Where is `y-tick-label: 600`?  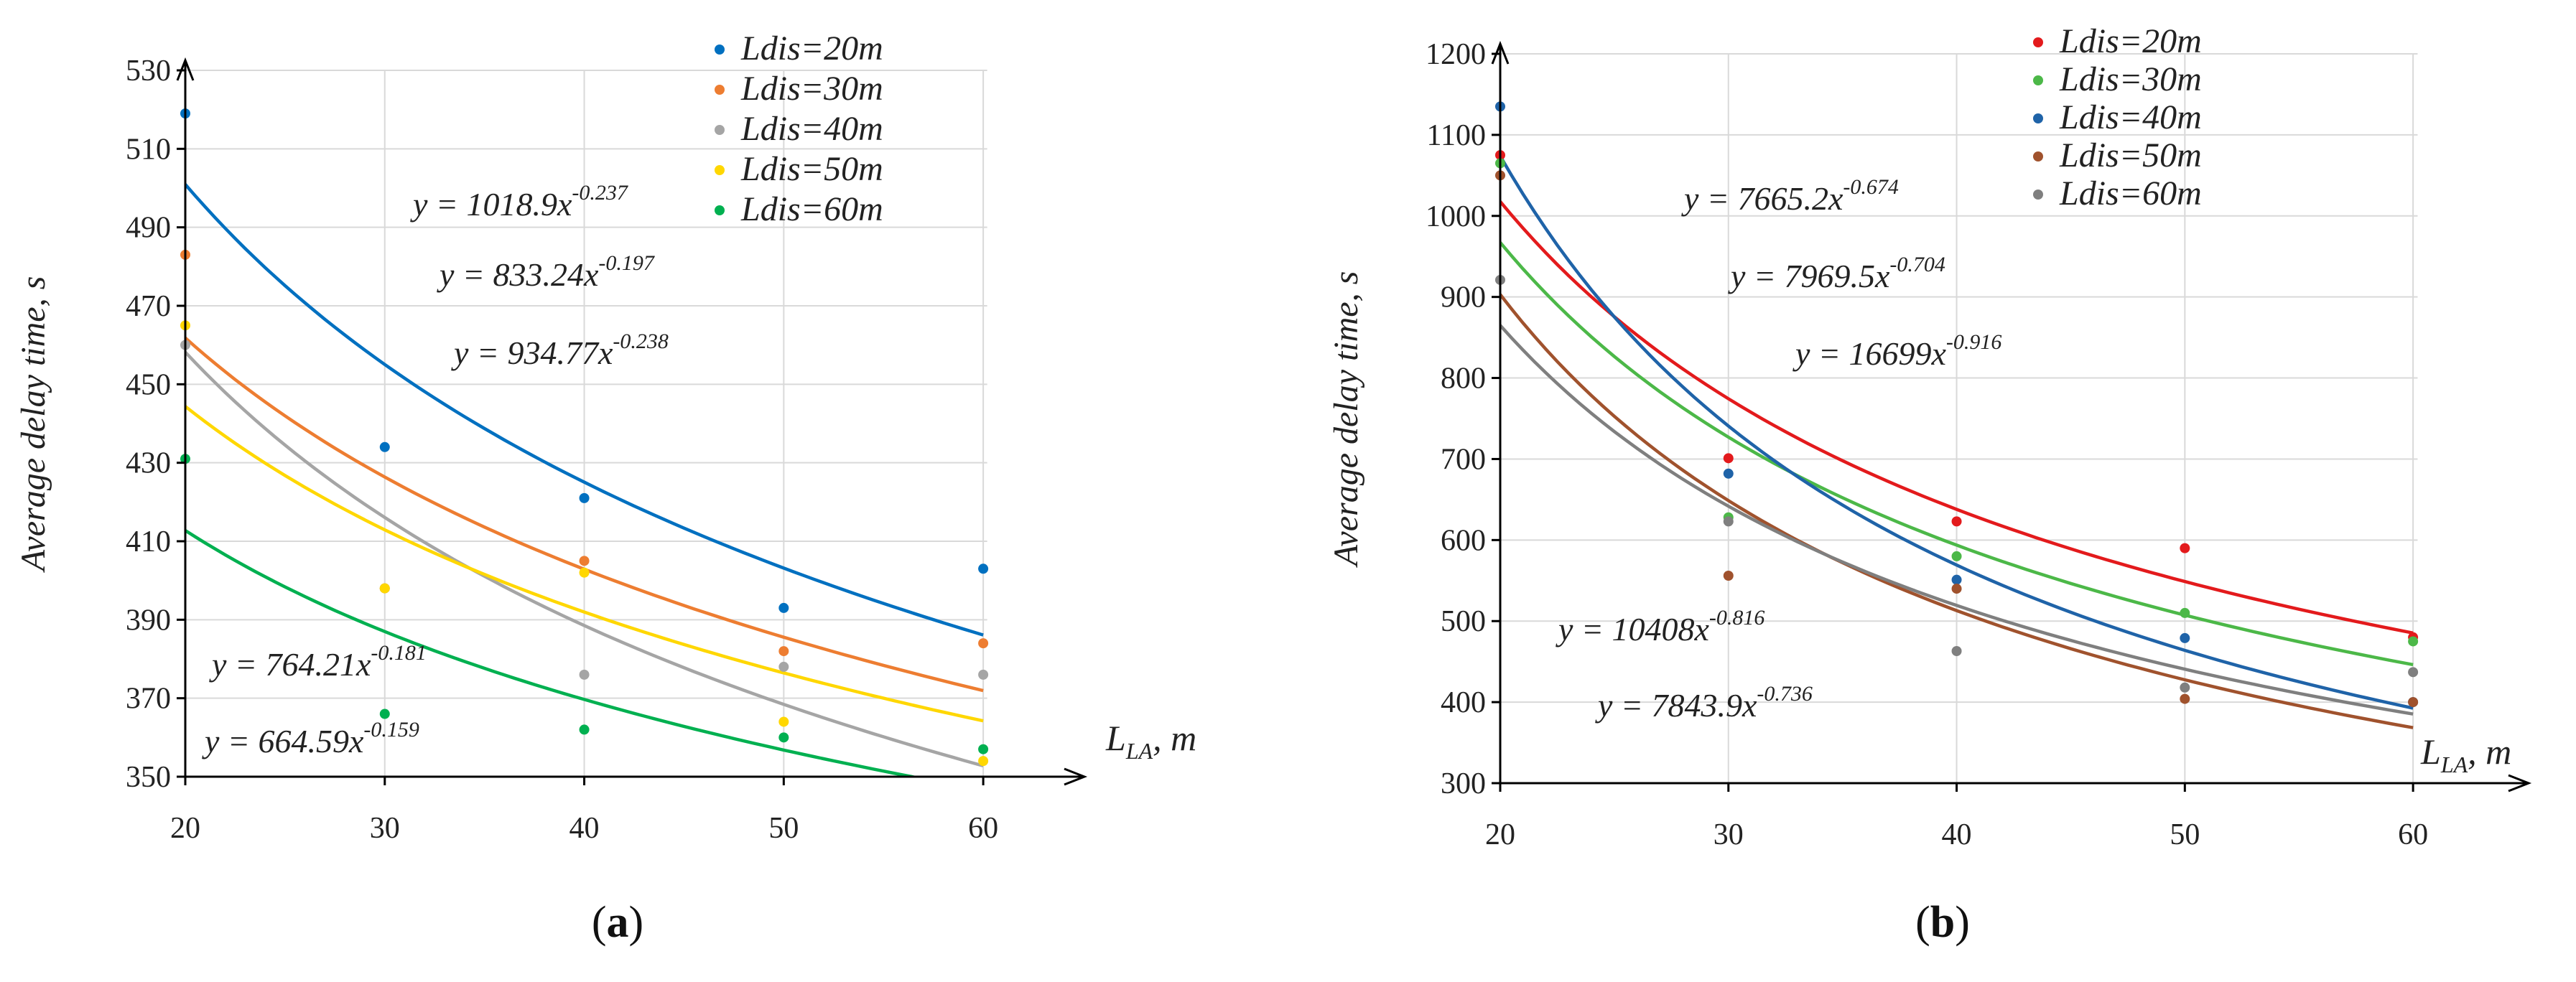
y-tick-label: 600 is located at coordinates (1463, 540).